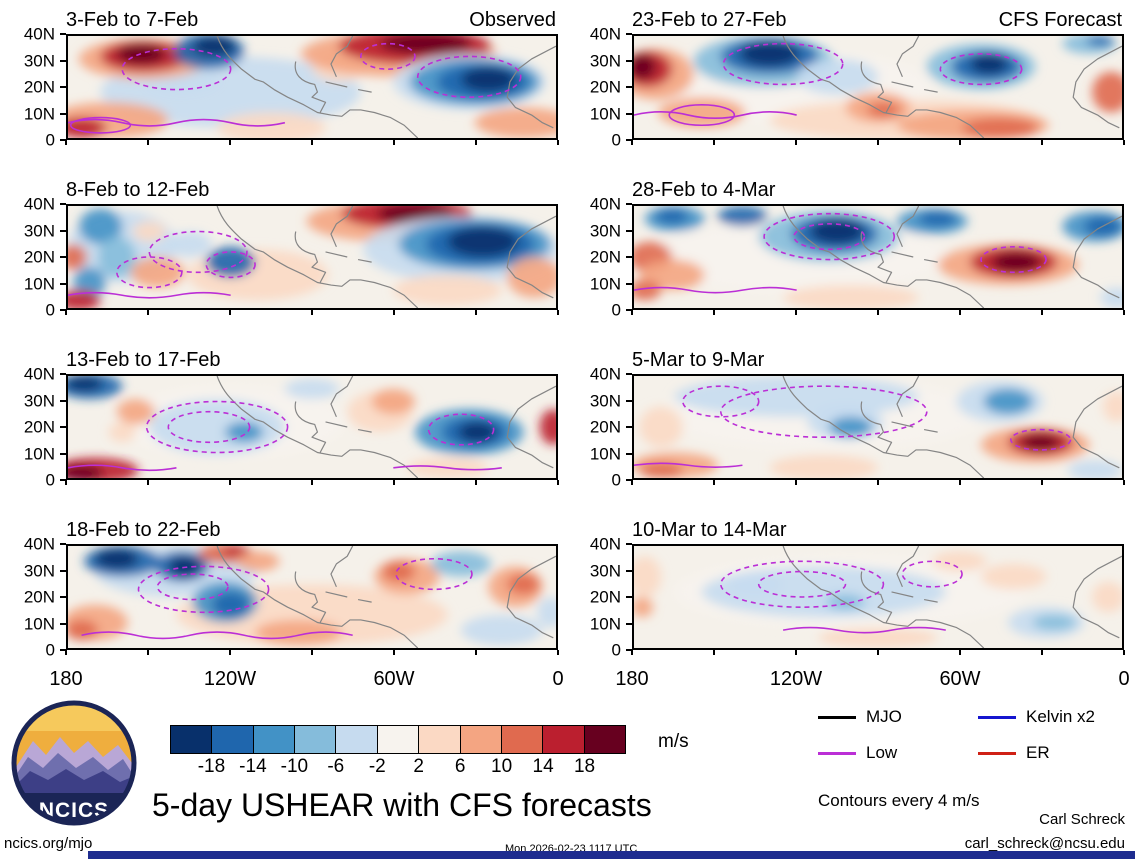 Image resolution: width=1135 pixels, height=859 pixels. I want to click on logo-art: NCICS, so click(74, 763).